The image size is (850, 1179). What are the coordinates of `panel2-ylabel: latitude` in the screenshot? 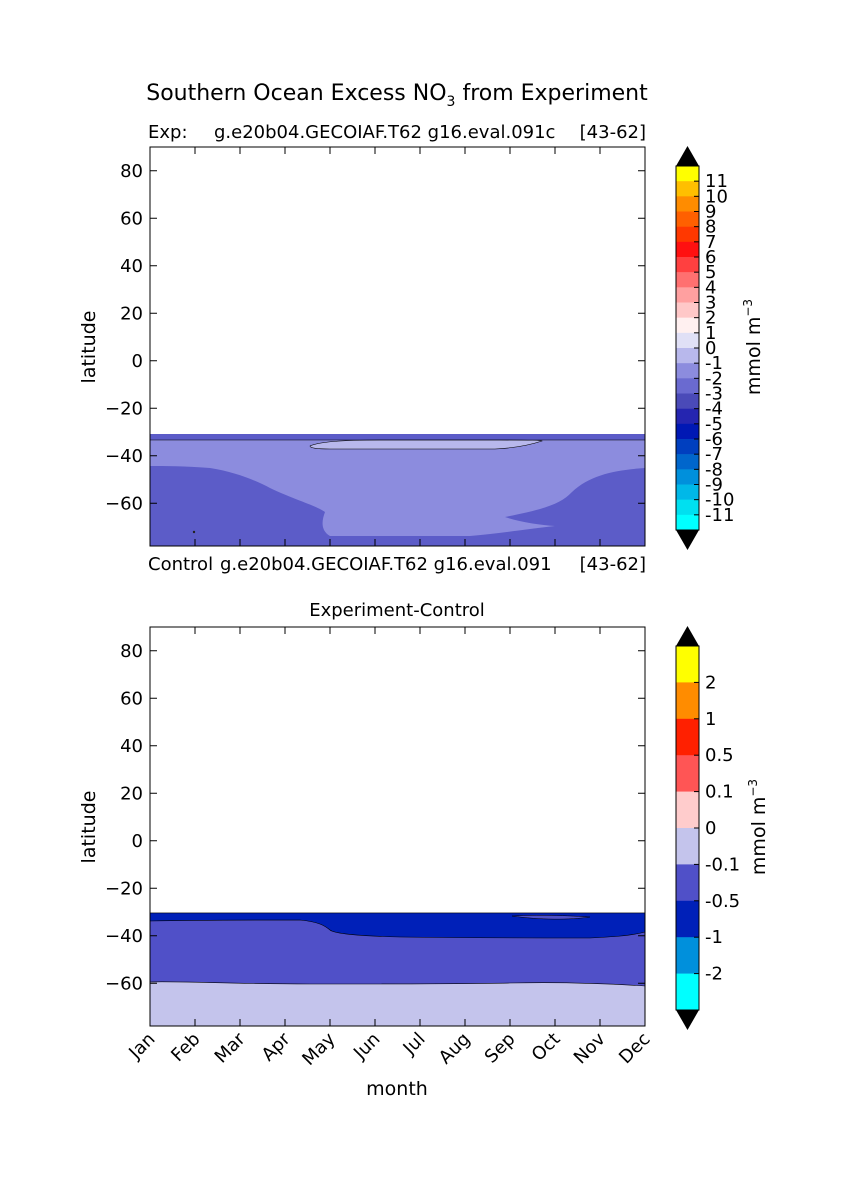 It's located at (89, 827).